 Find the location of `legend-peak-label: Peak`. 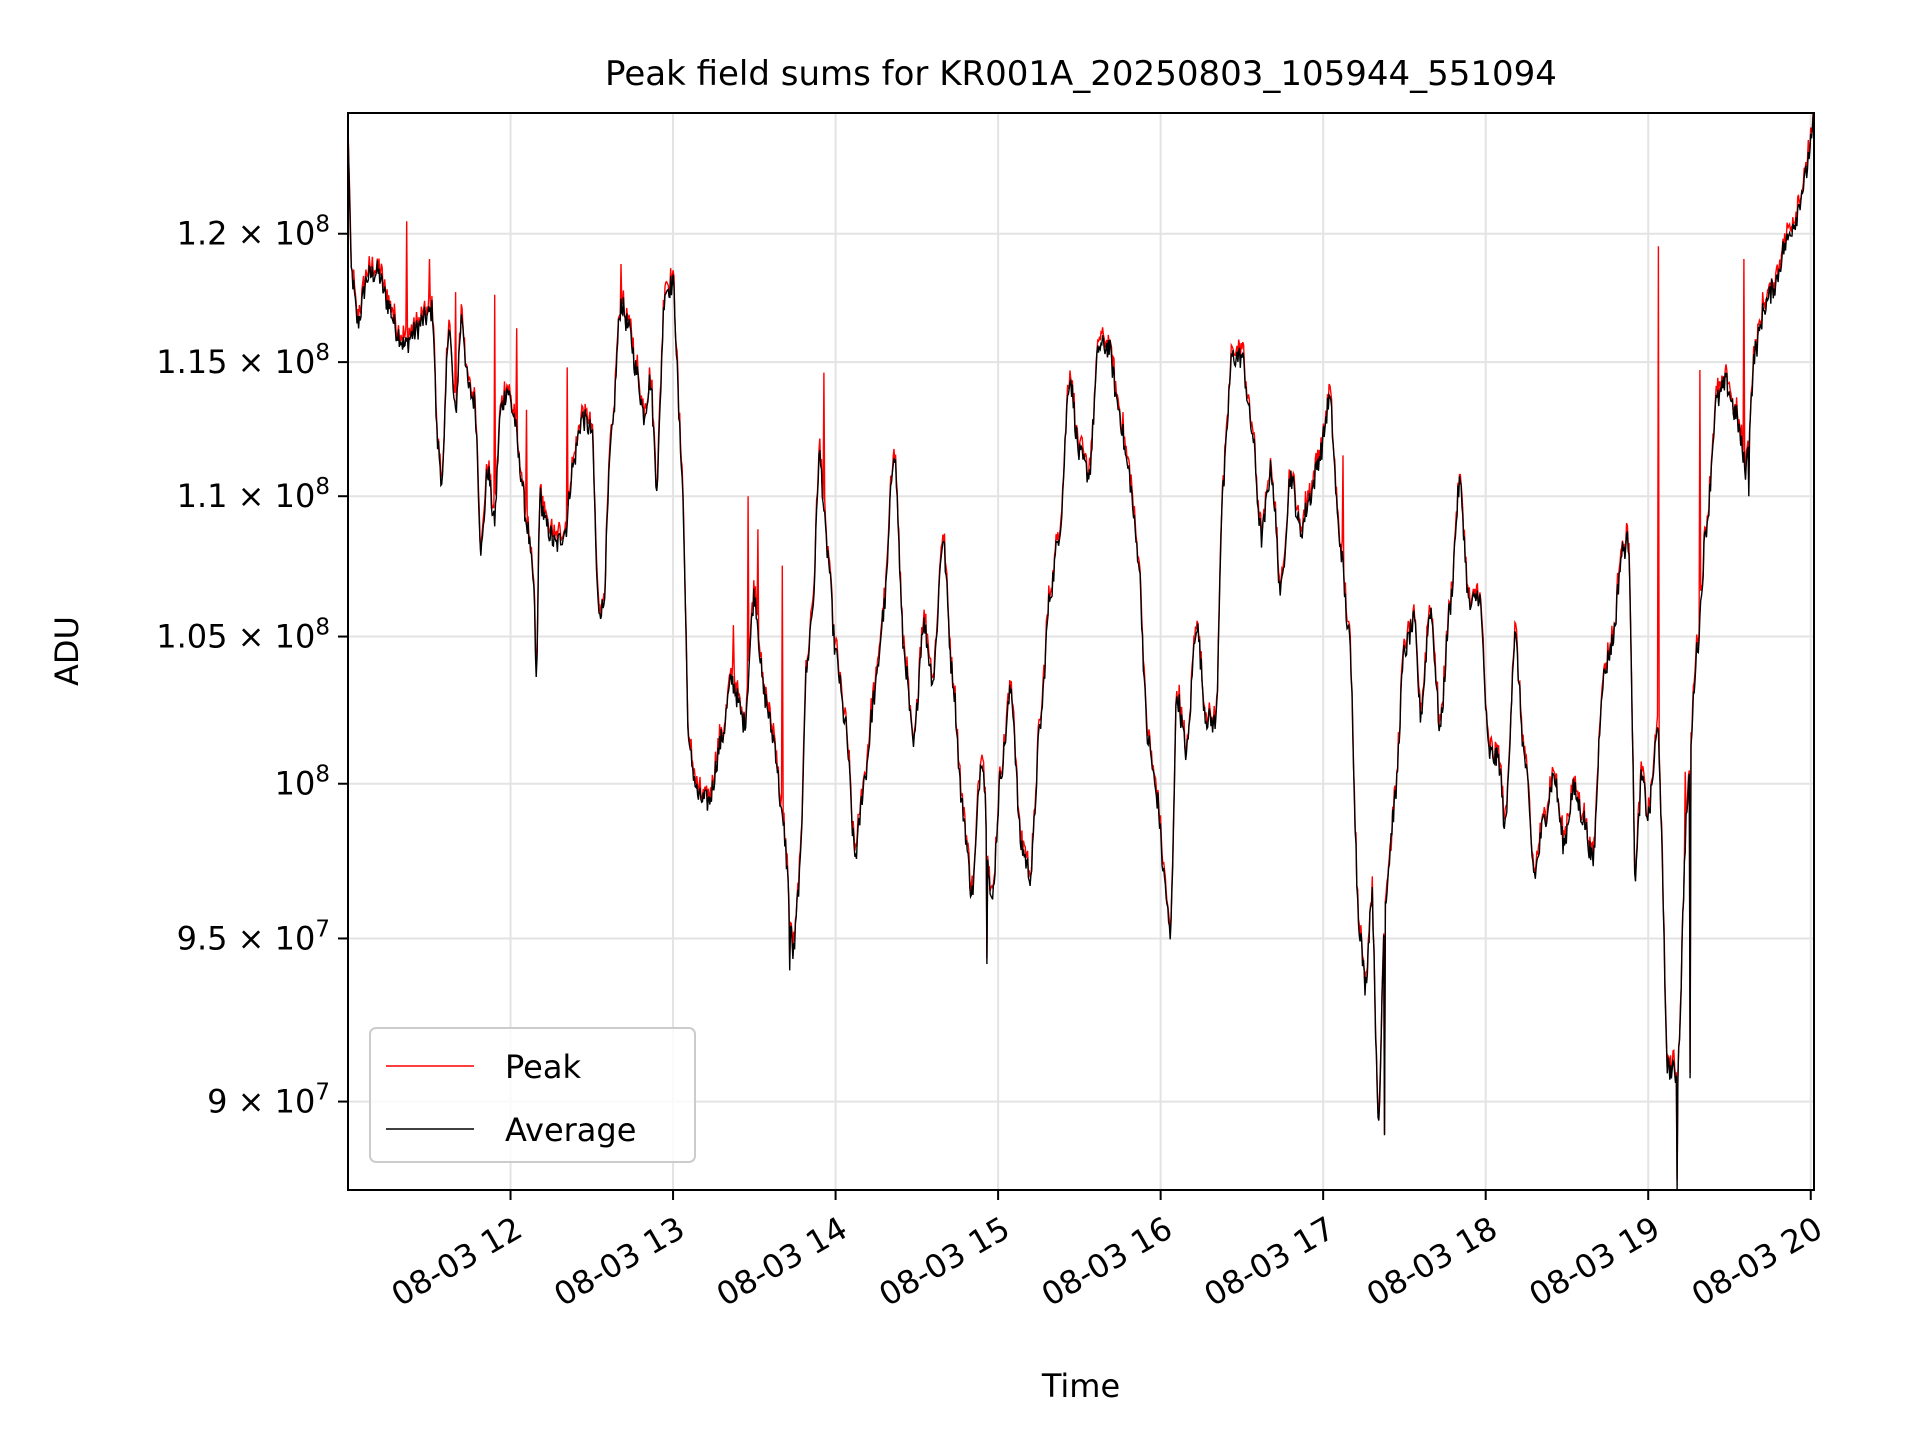

legend-peak-label: Peak is located at coordinates (543, 1067).